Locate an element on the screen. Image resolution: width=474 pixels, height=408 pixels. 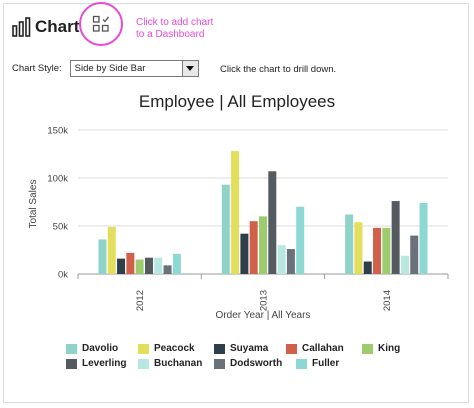
chart-style-select: Side by Side Bar is located at coordinates (134, 68).